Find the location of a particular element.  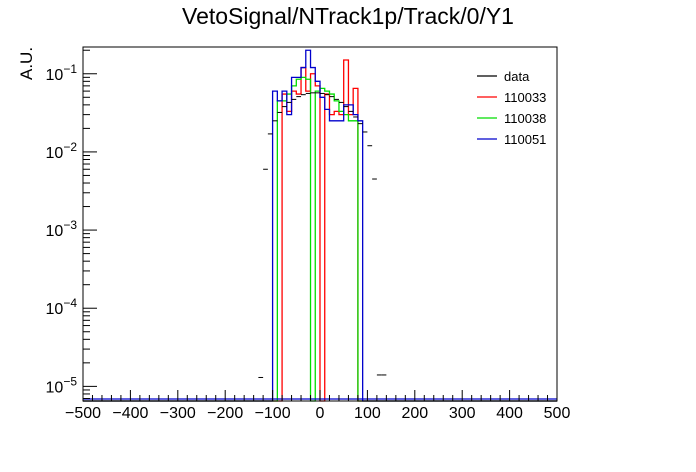

x-tick-label: −100 is located at coordinates (273, 413).